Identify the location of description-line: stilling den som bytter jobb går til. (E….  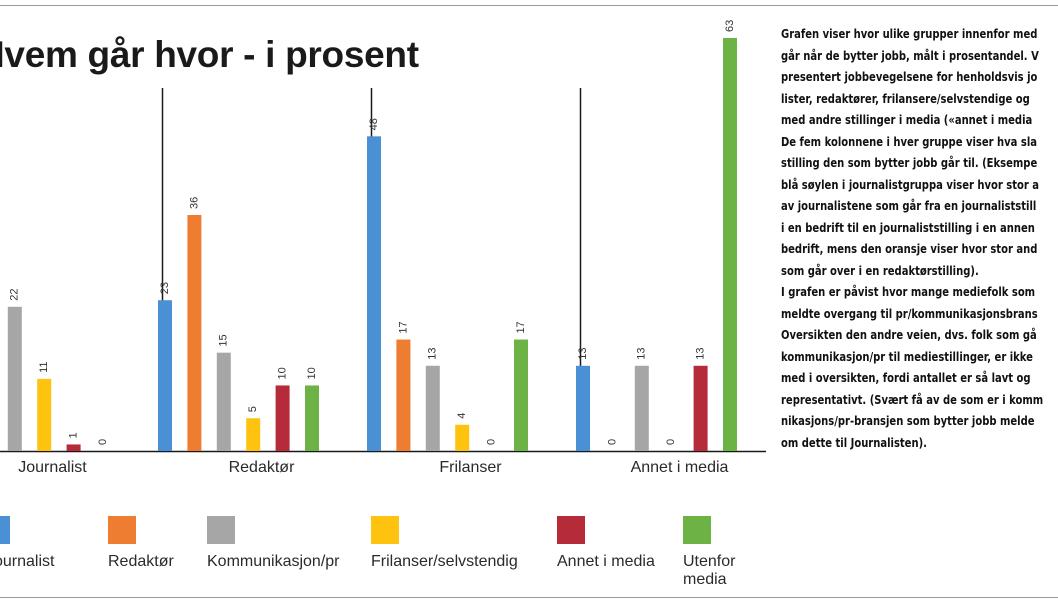
(909, 163).